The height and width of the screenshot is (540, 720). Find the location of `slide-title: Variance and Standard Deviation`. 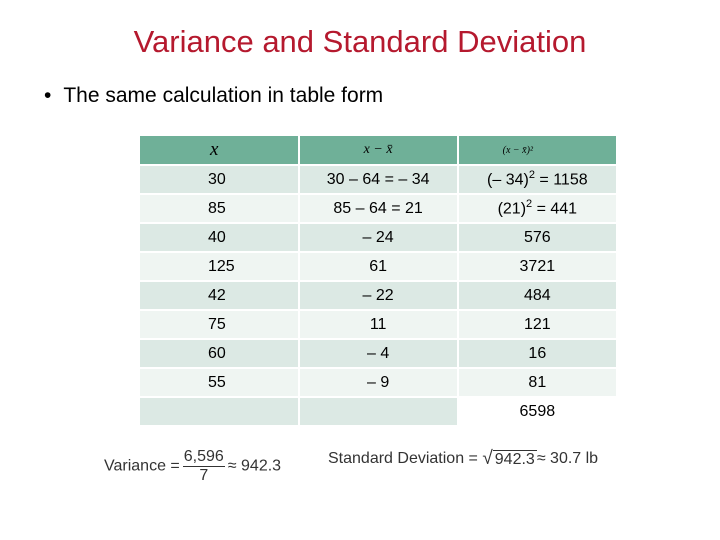

slide-title: Variance and Standard Deviation is located at coordinates (360, 41).